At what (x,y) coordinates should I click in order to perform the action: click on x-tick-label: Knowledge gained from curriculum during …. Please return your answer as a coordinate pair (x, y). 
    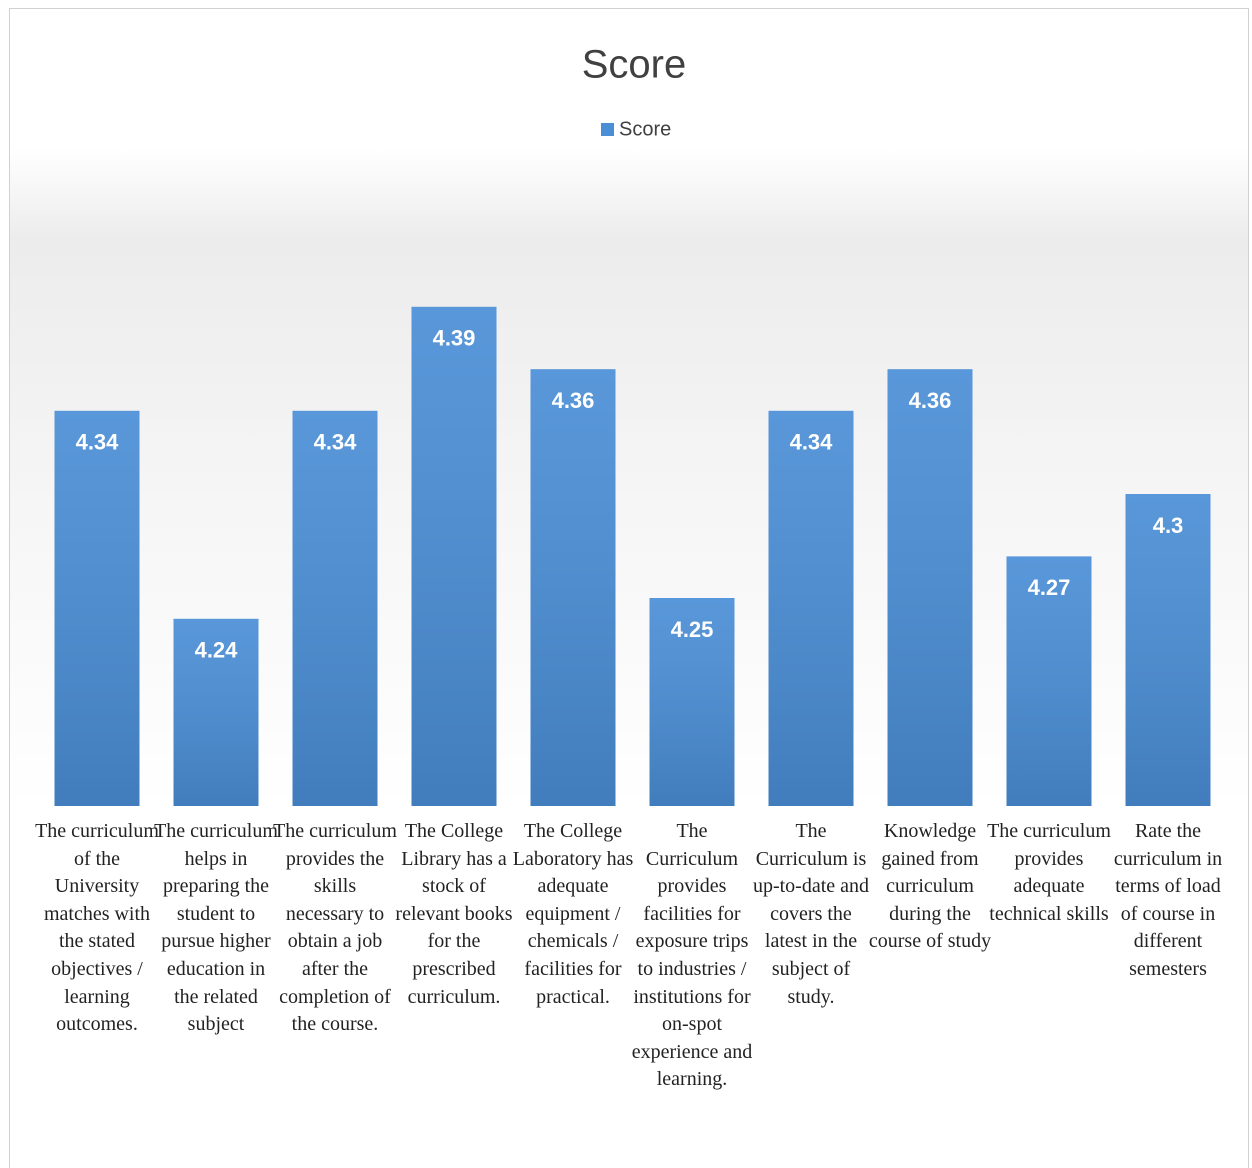
    Looking at the image, I should click on (930, 886).